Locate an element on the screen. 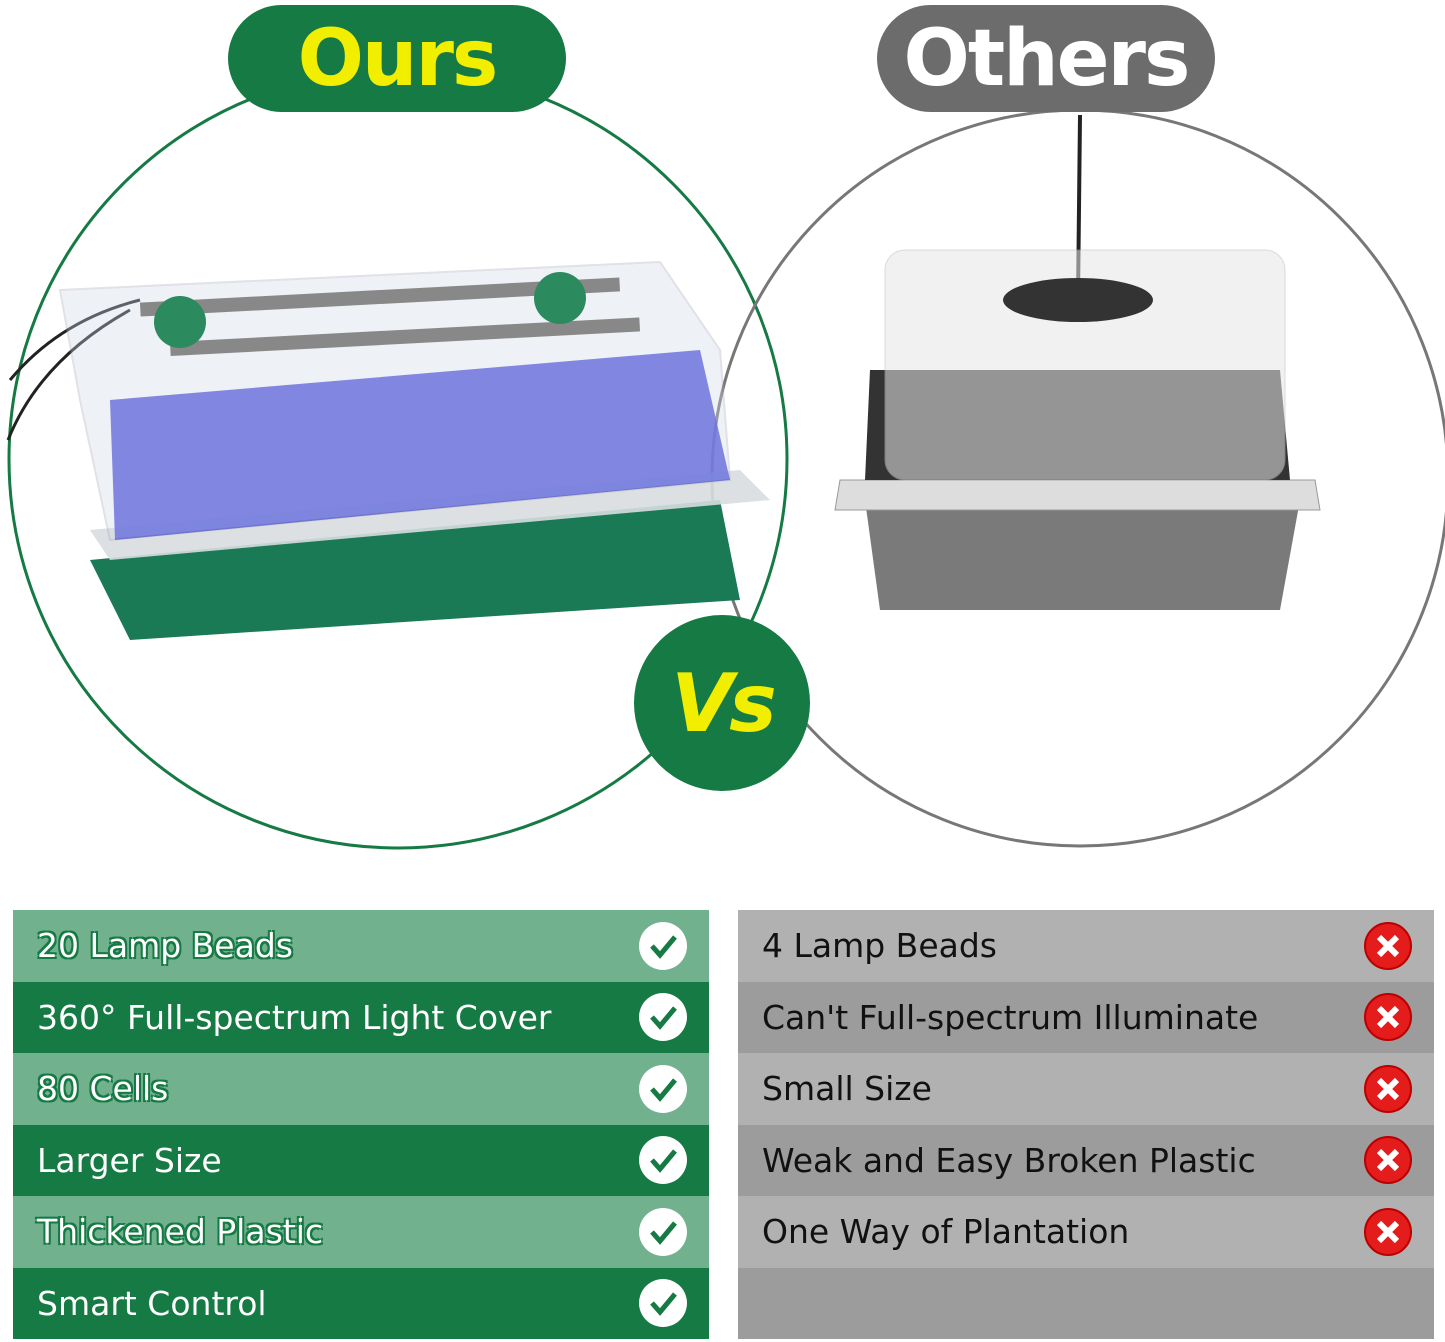 The height and width of the screenshot is (1342, 1445). ours-title-badge: Ours is located at coordinates (397, 58).